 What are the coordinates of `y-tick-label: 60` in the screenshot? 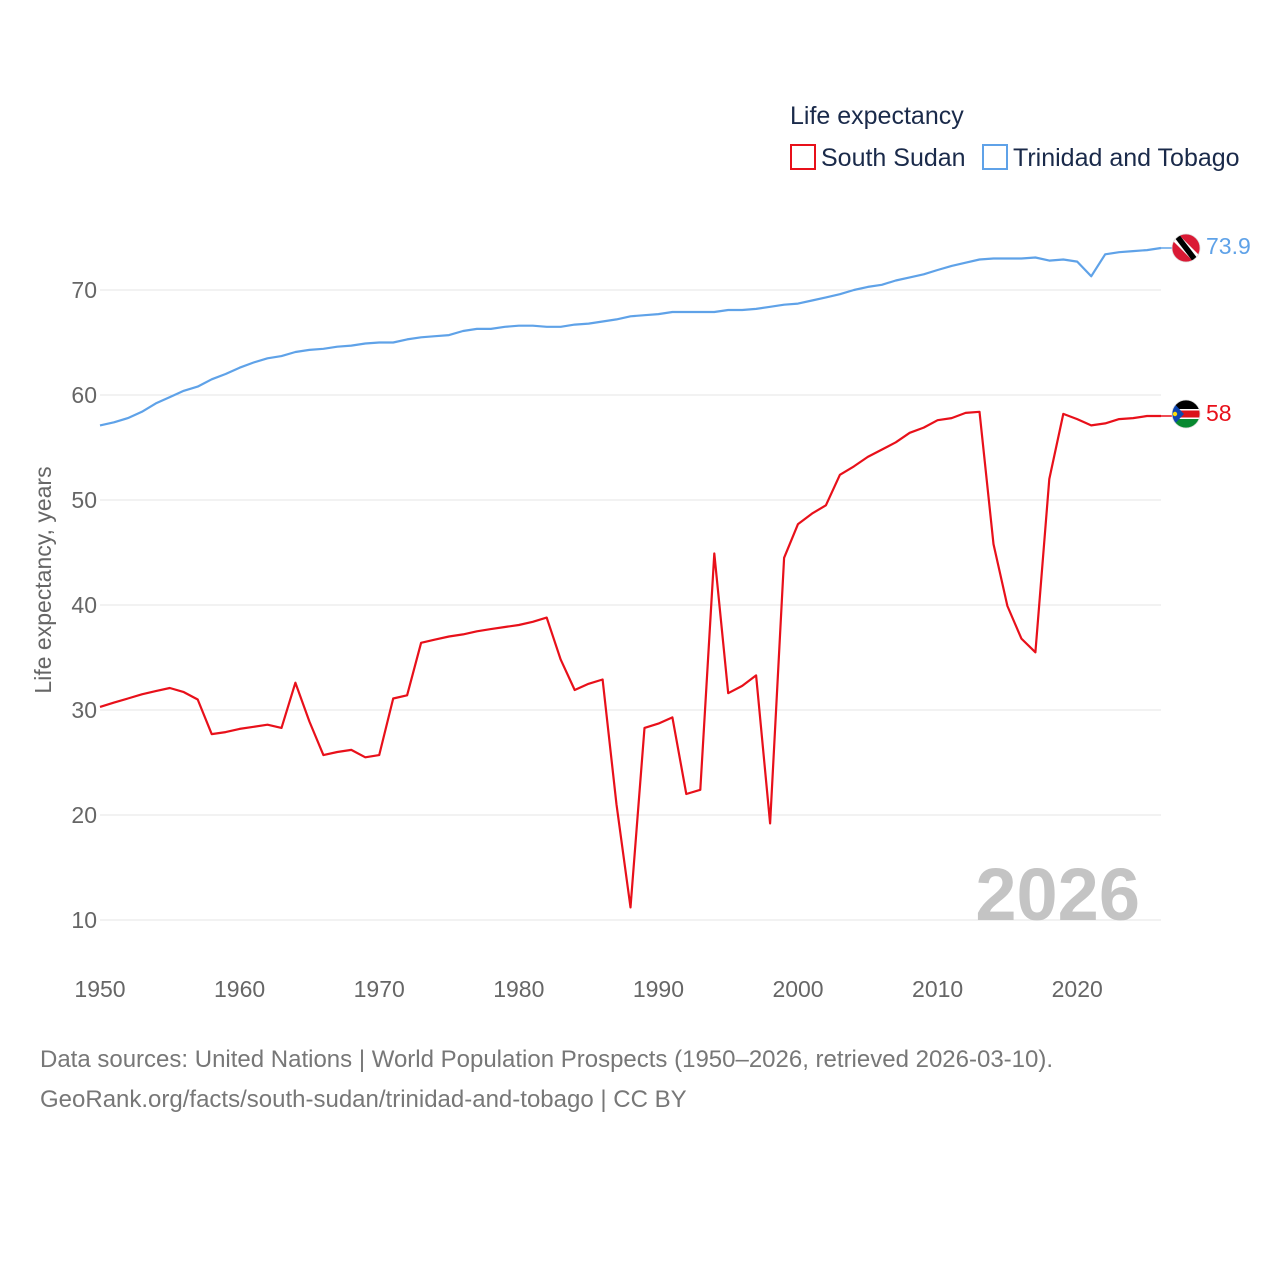 It's located at (84, 395).